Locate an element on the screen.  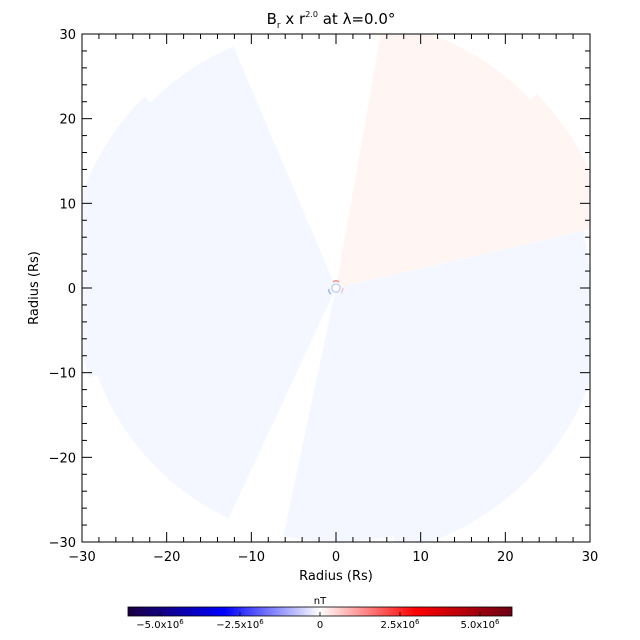
title-subscript: r is located at coordinates (279, 26).